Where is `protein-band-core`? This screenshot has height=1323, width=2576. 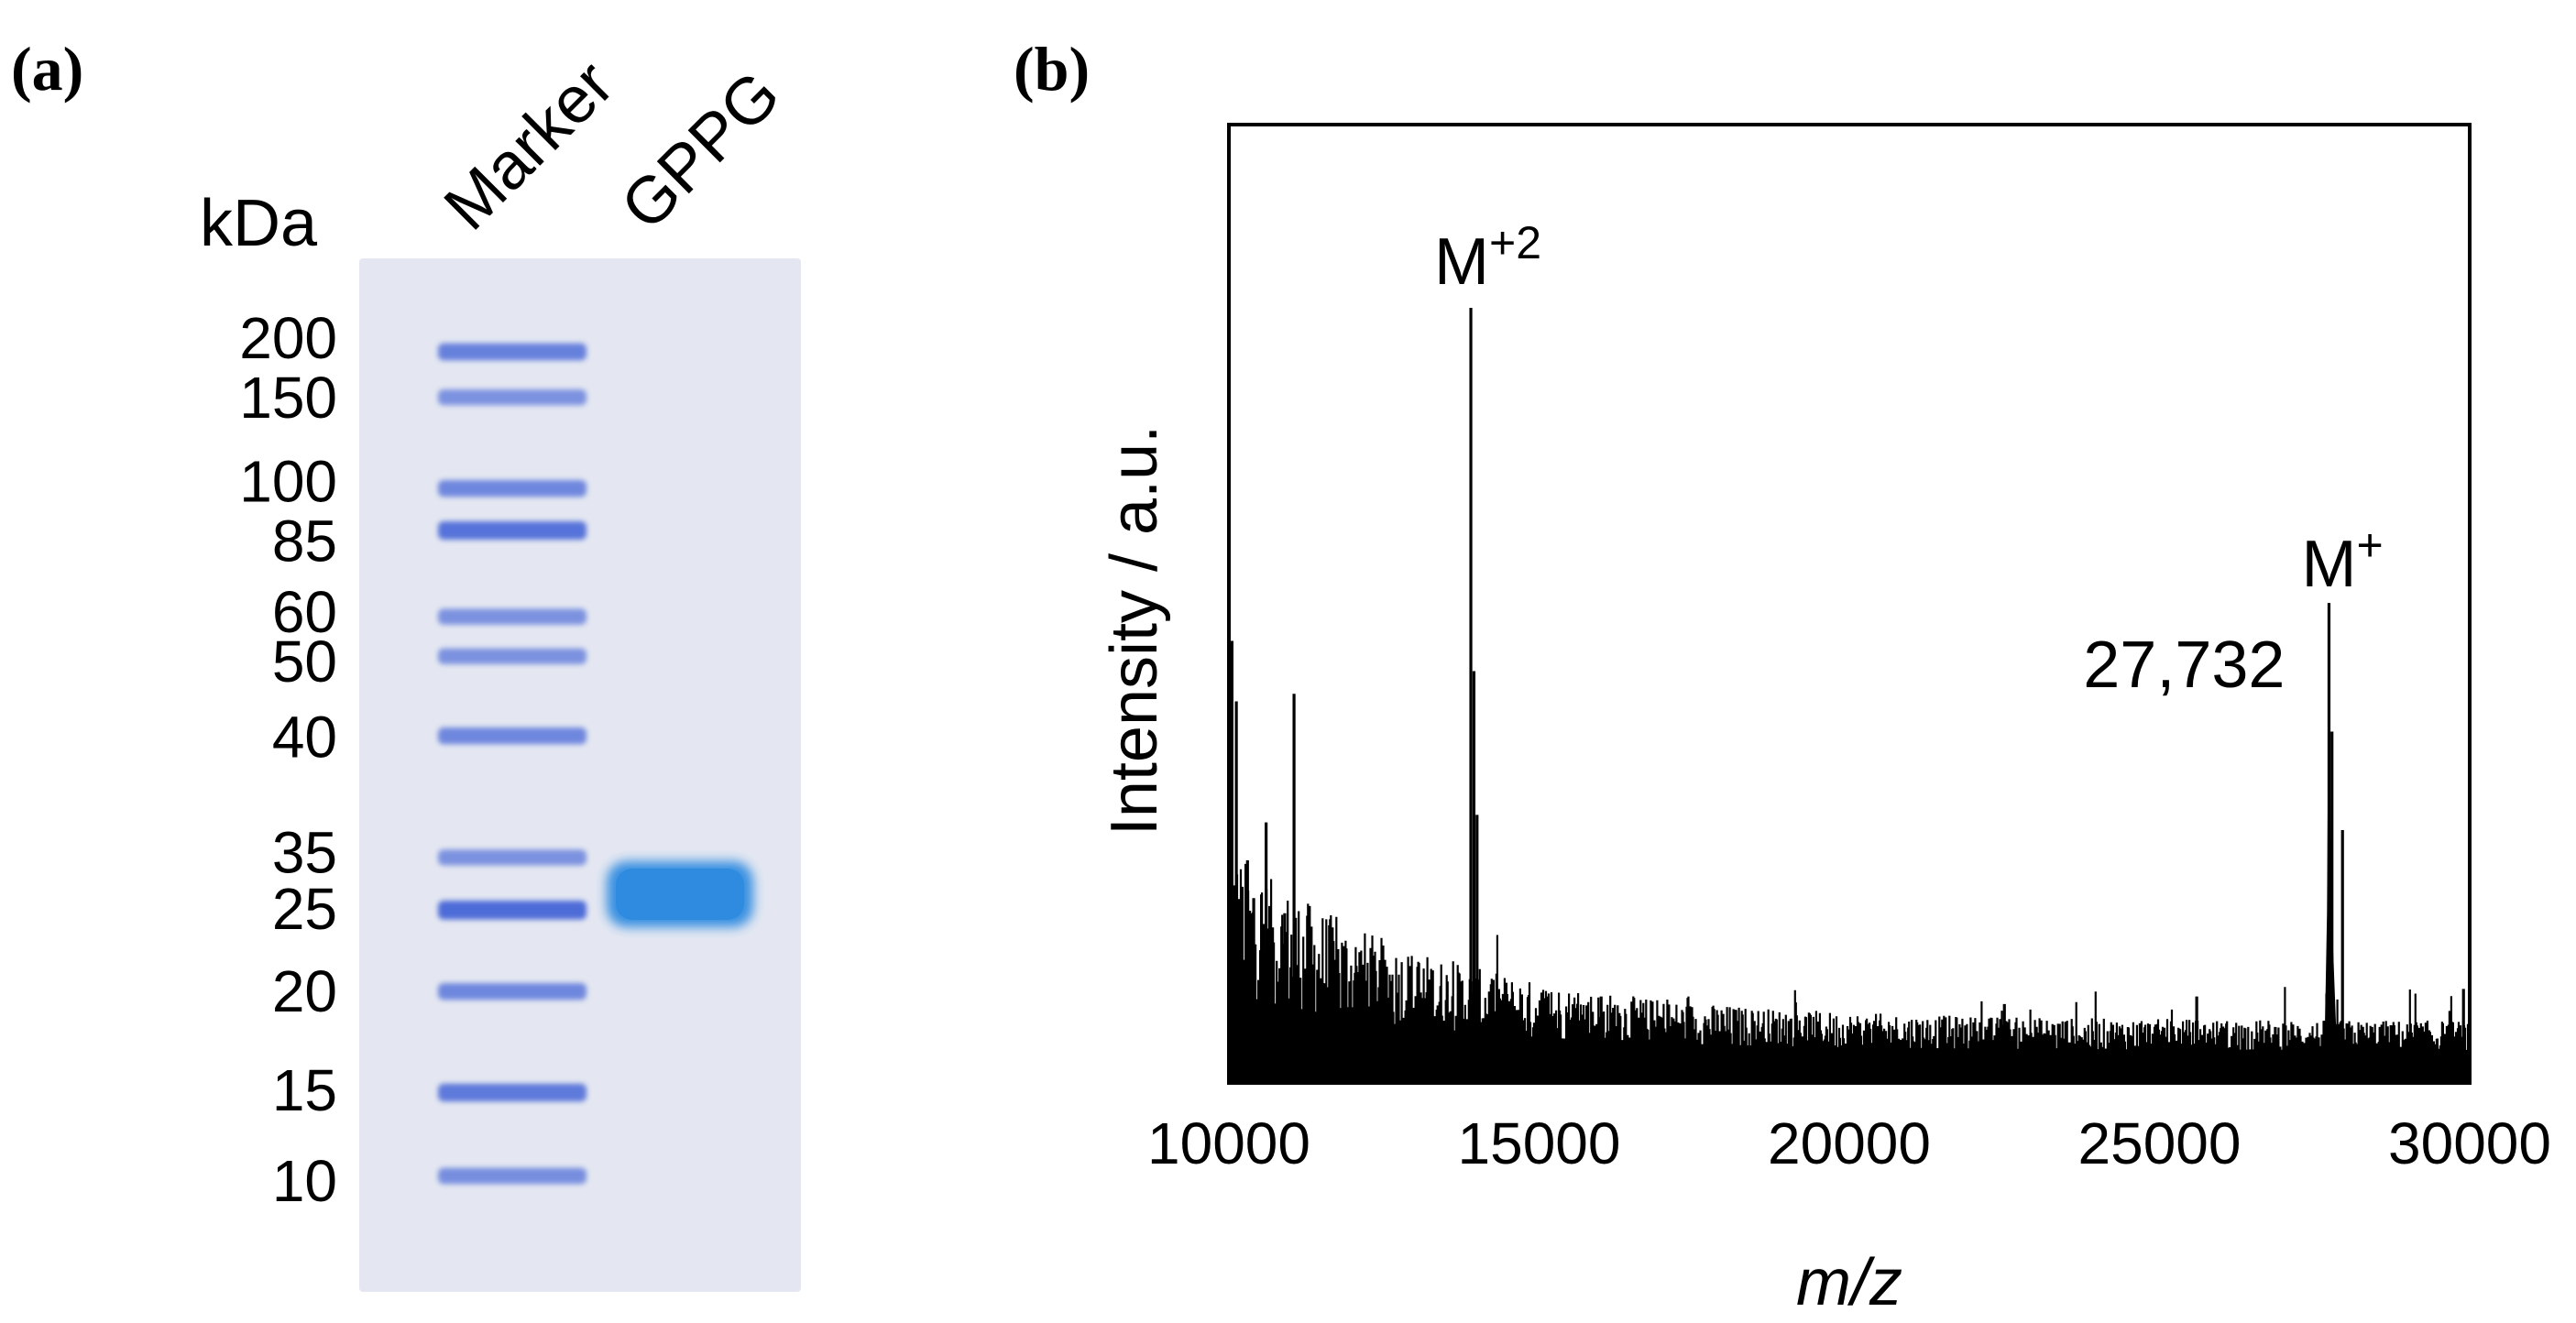
protein-band-core is located at coordinates (680, 894).